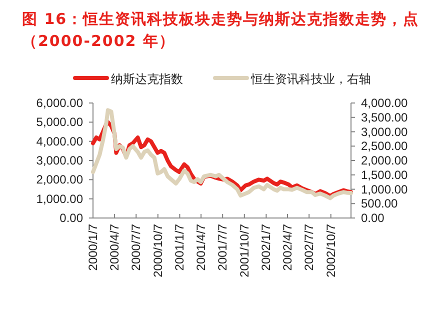 The height and width of the screenshot is (324, 437). I want to click on y-tick-label: 1,000.00, so click(60, 199).